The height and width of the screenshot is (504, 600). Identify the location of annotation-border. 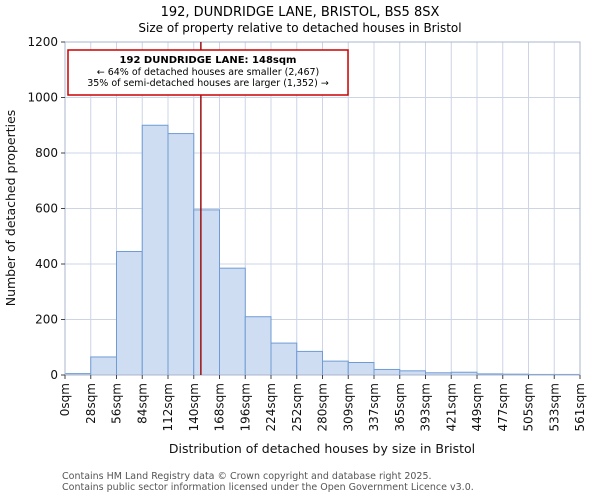
(208, 72).